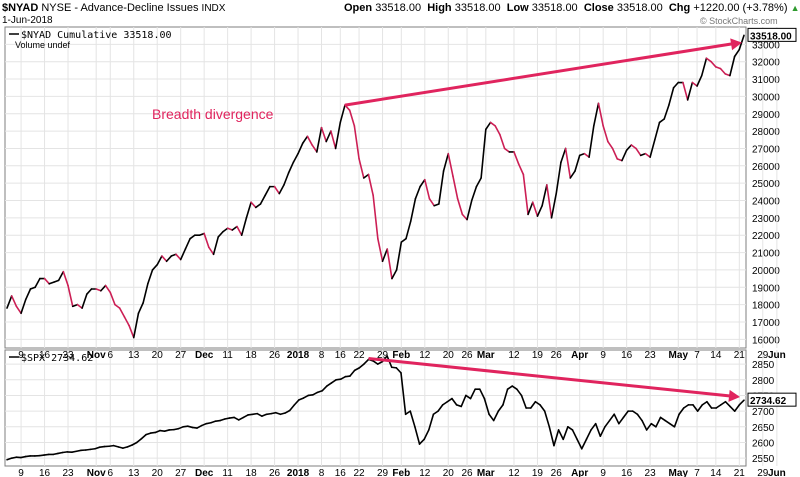 This screenshot has height=477, width=800. I want to click on x-tick-label: 23, so click(651, 355).